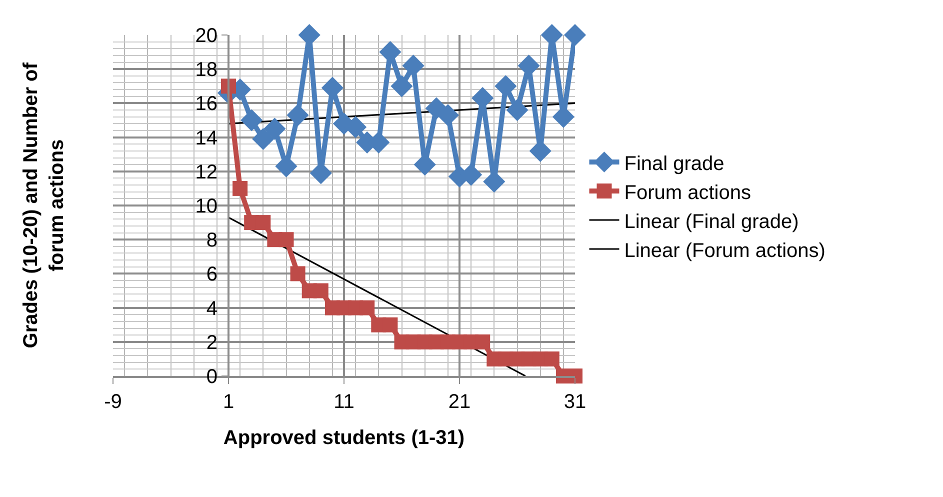 The image size is (943, 497). Describe the element at coordinates (212, 241) in the screenshot. I see `y-tick-label: 8` at that location.